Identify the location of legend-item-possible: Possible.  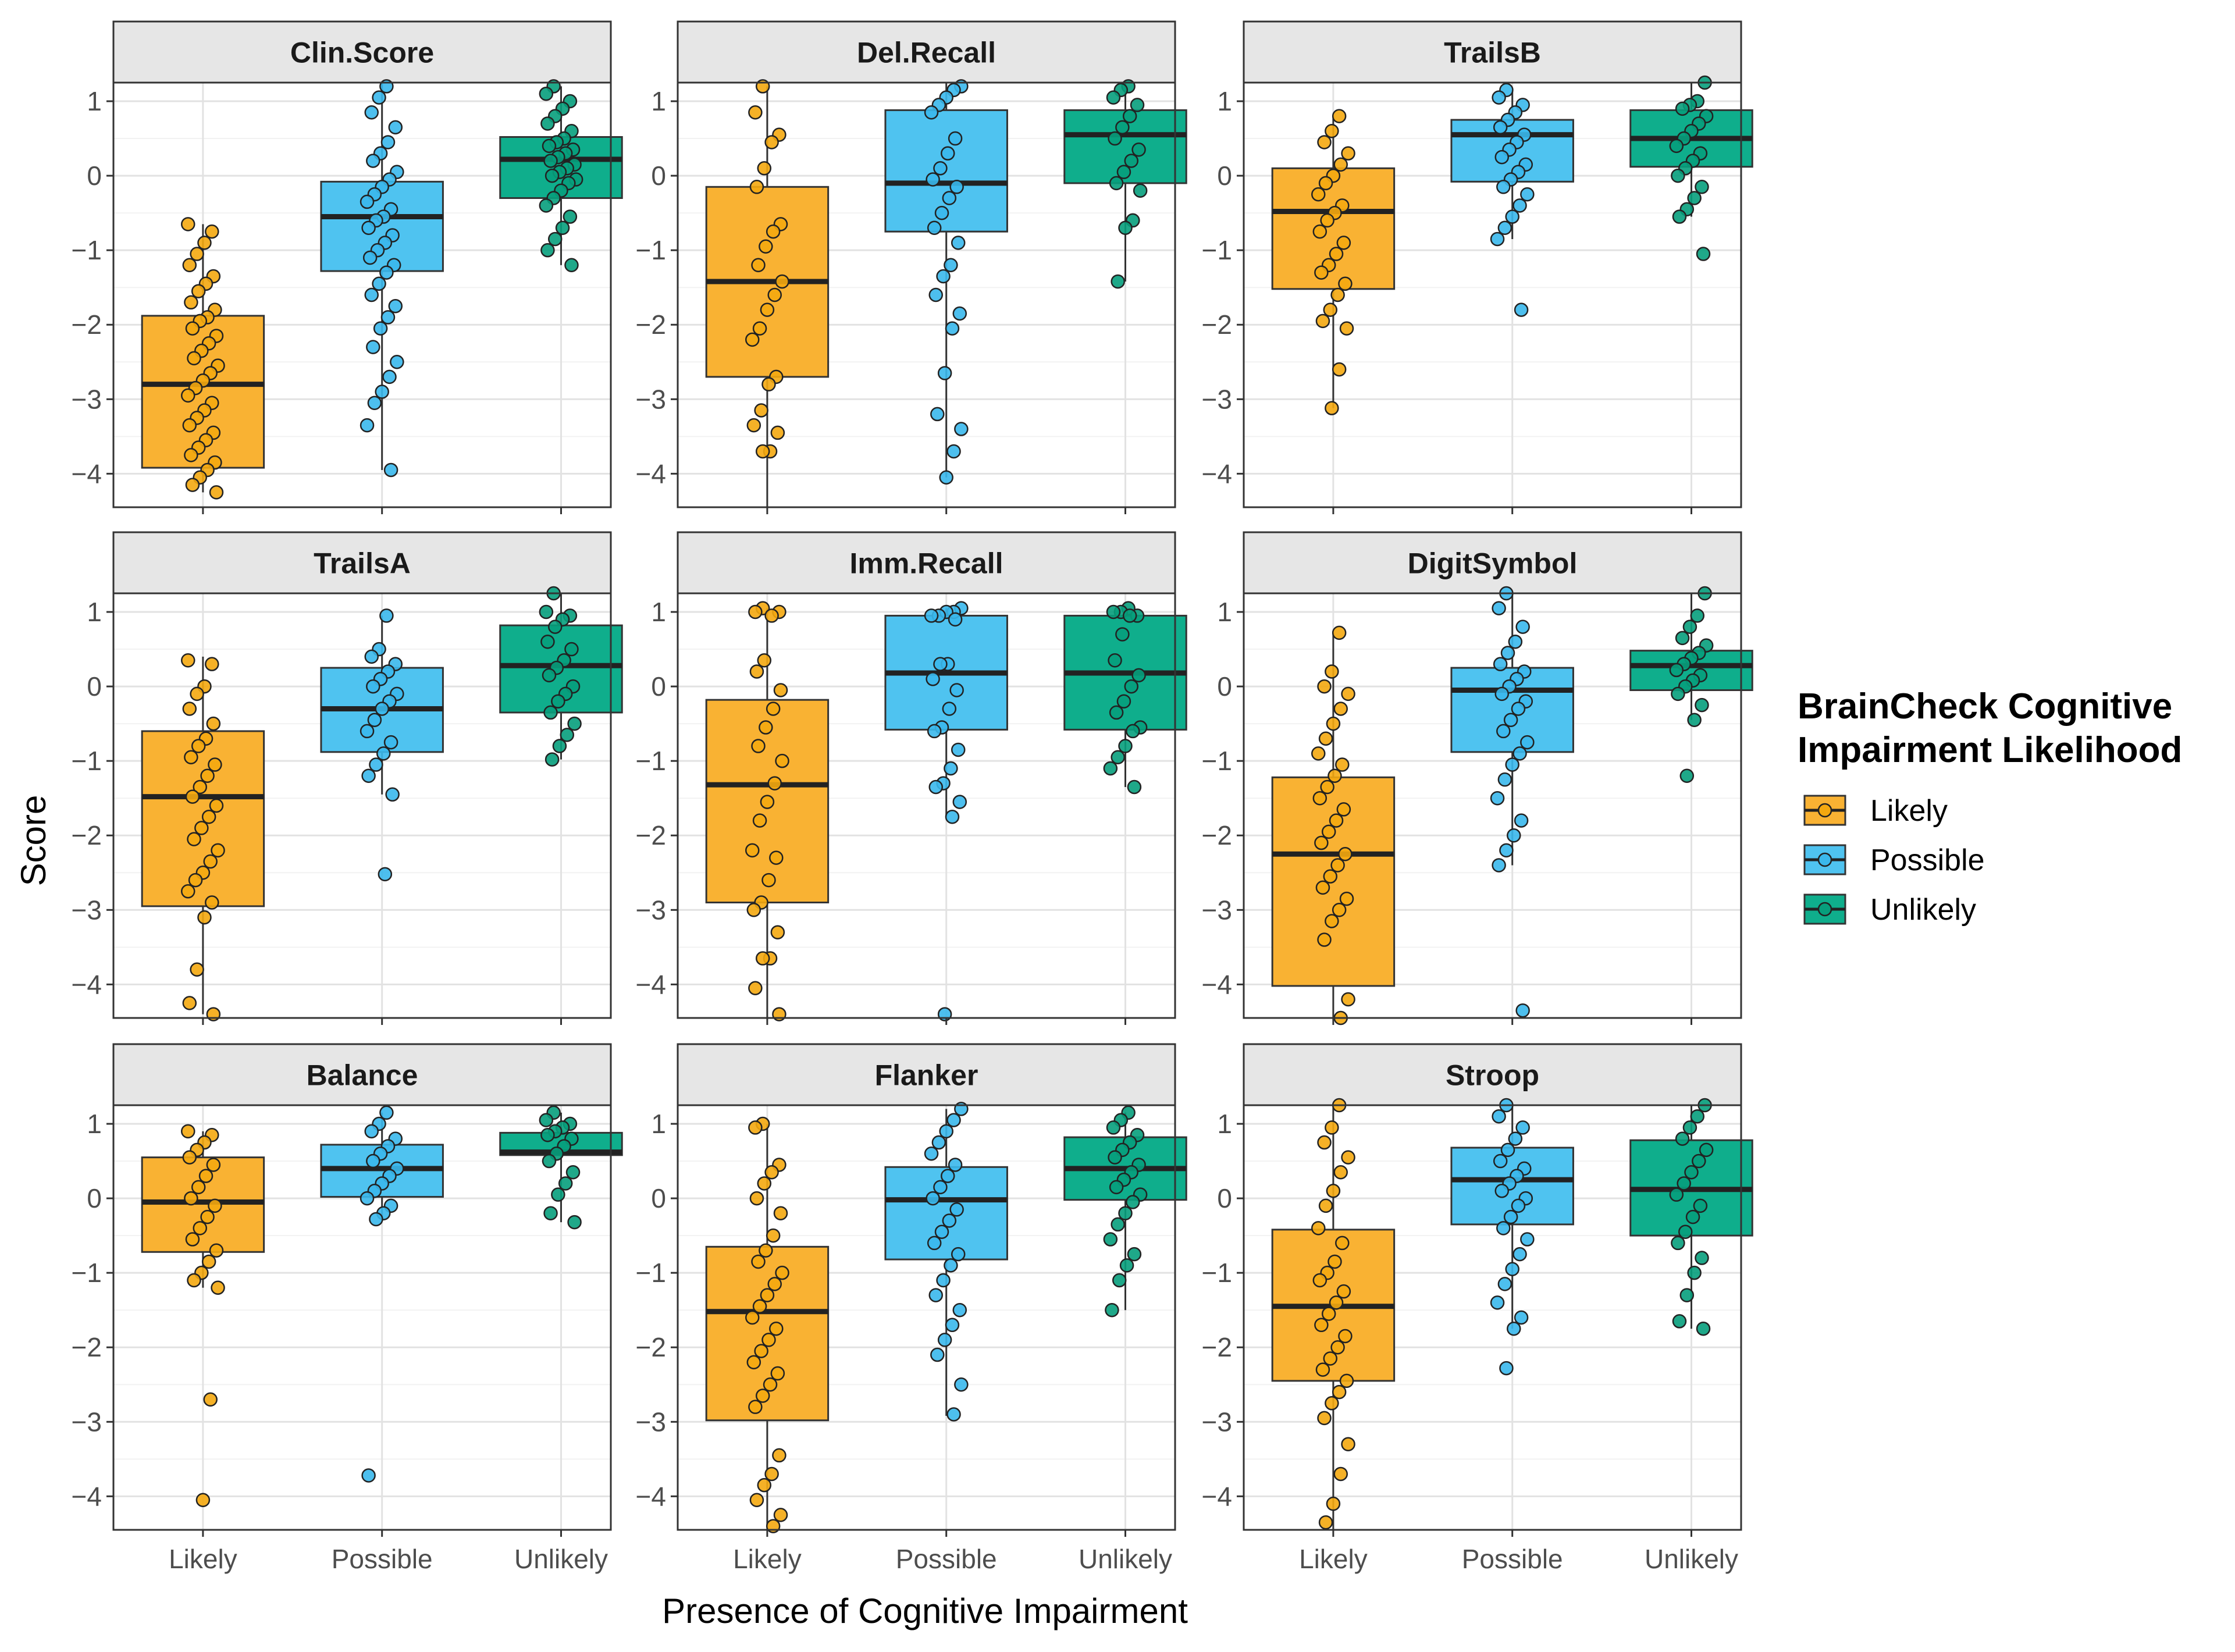
(1894, 860).